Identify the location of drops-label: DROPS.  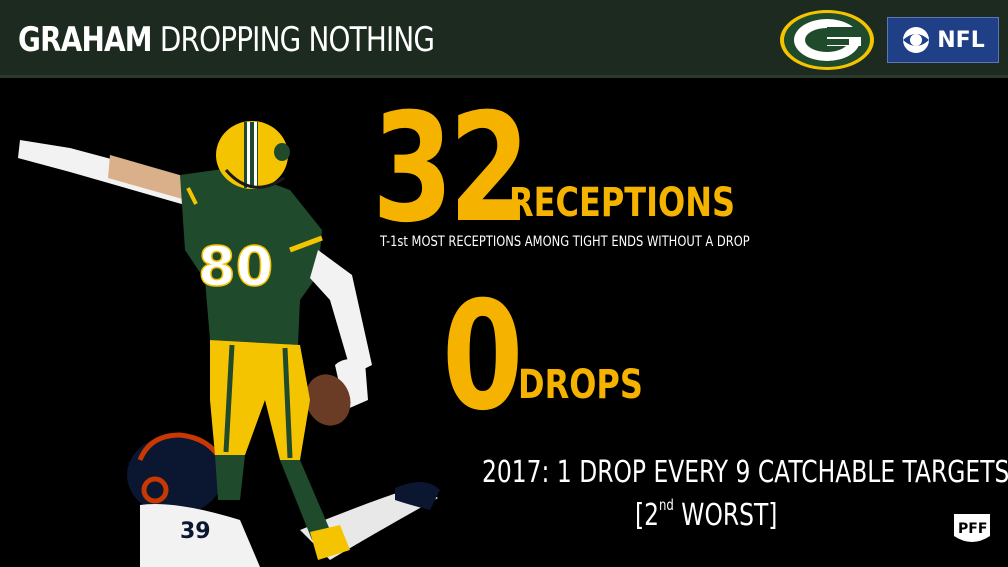
(580, 385).